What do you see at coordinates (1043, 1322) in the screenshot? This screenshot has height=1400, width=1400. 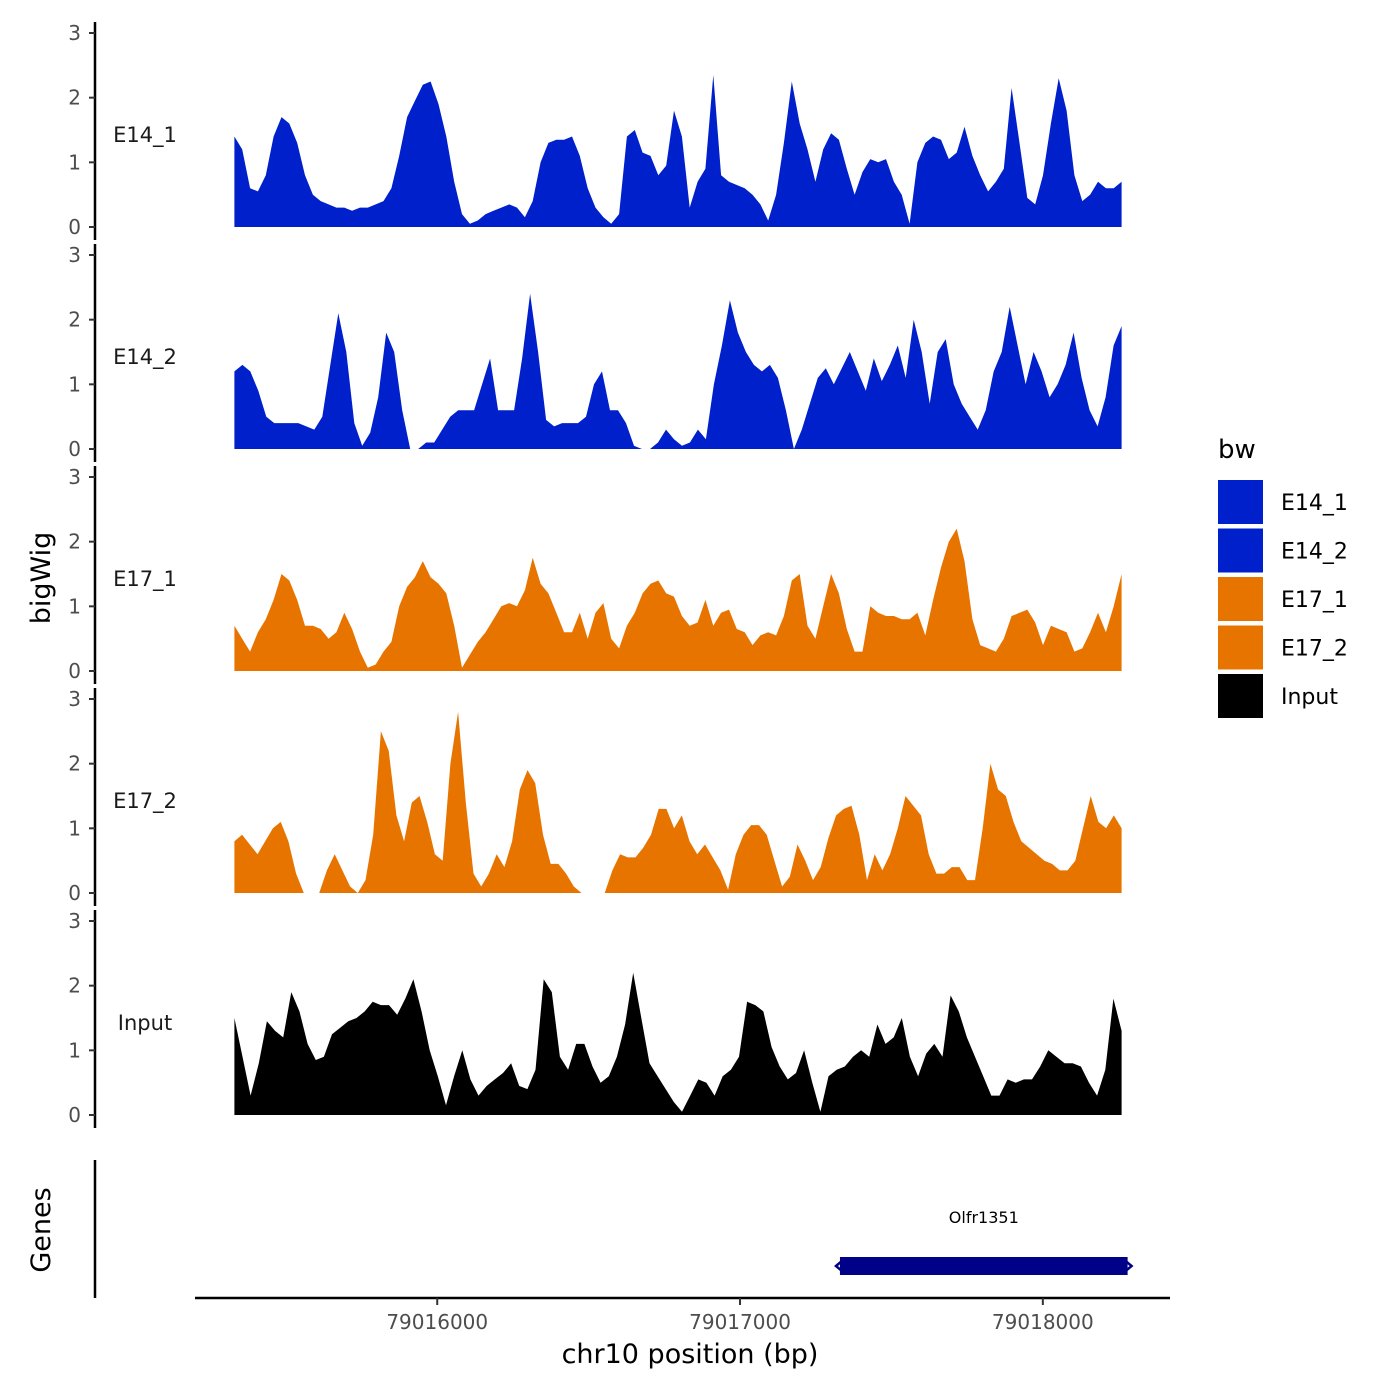 I see `x-tick-label: 79018000` at bounding box center [1043, 1322].